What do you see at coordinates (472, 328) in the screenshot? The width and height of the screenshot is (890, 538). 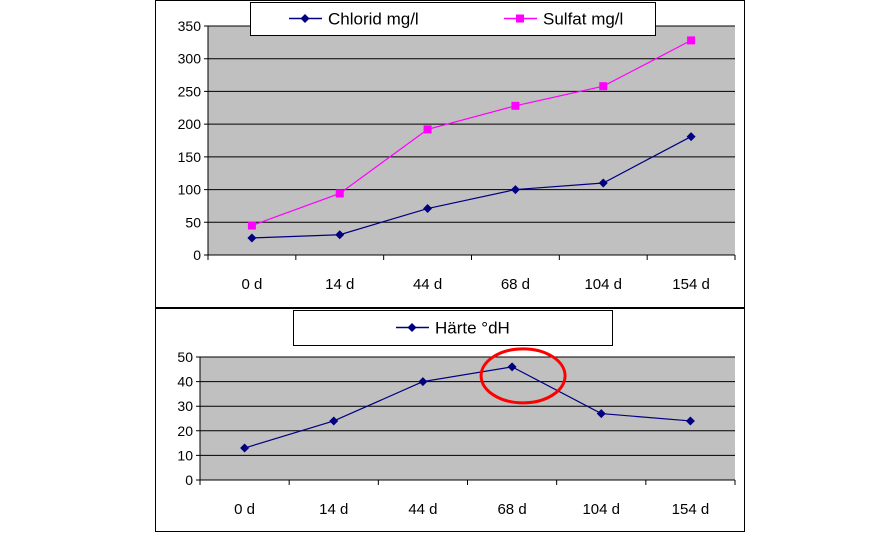 I see `legend-label: Härte °dH` at bounding box center [472, 328].